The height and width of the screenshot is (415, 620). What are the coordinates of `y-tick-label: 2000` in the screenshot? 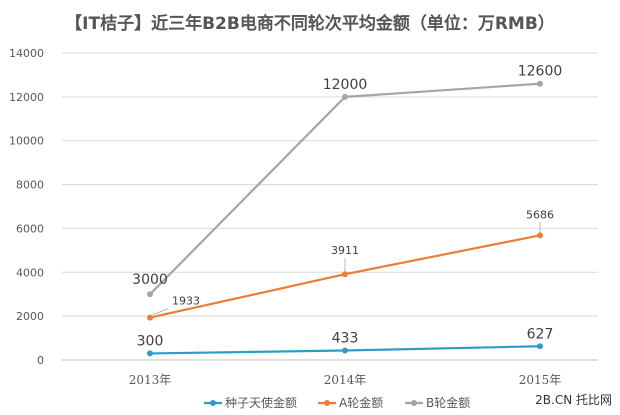 It's located at (30, 316).